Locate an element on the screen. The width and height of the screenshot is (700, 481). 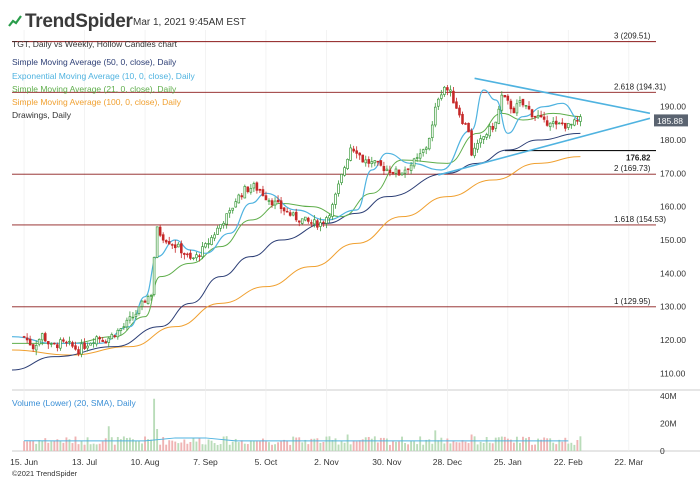
volume-tick-label: 20M is located at coordinates (668, 424).